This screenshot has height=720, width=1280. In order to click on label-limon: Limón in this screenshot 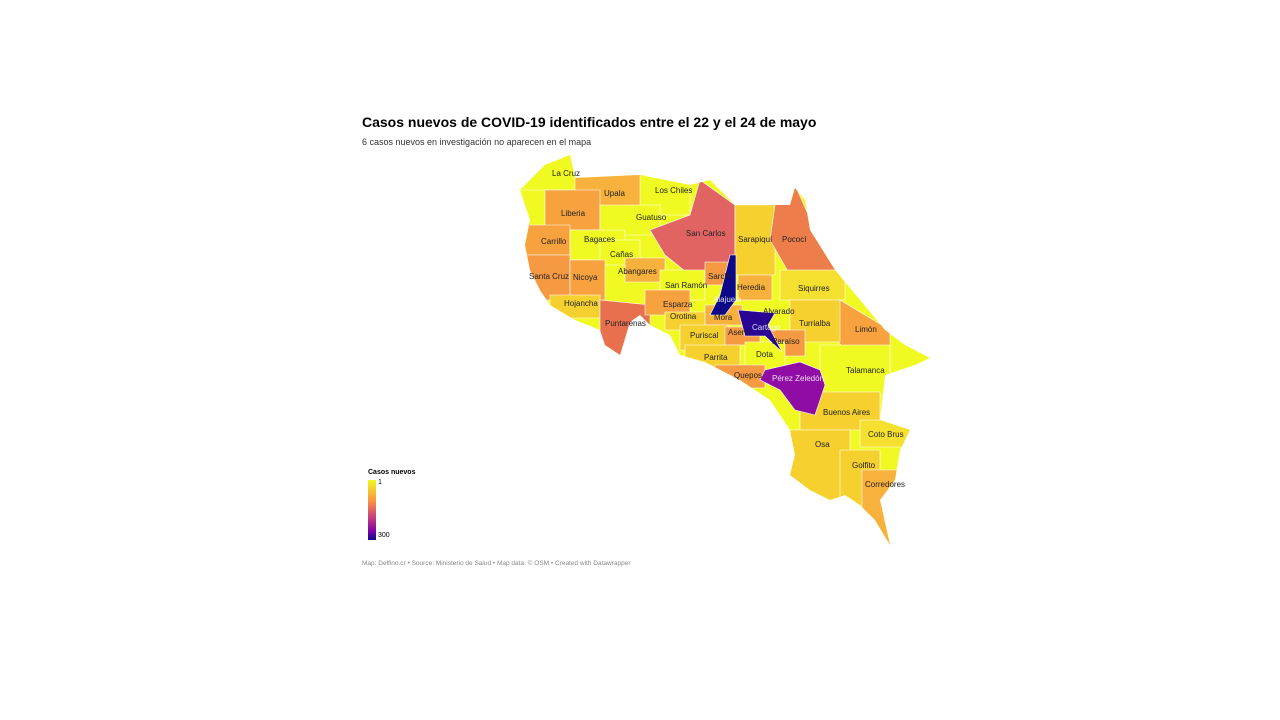, I will do `click(866, 329)`.